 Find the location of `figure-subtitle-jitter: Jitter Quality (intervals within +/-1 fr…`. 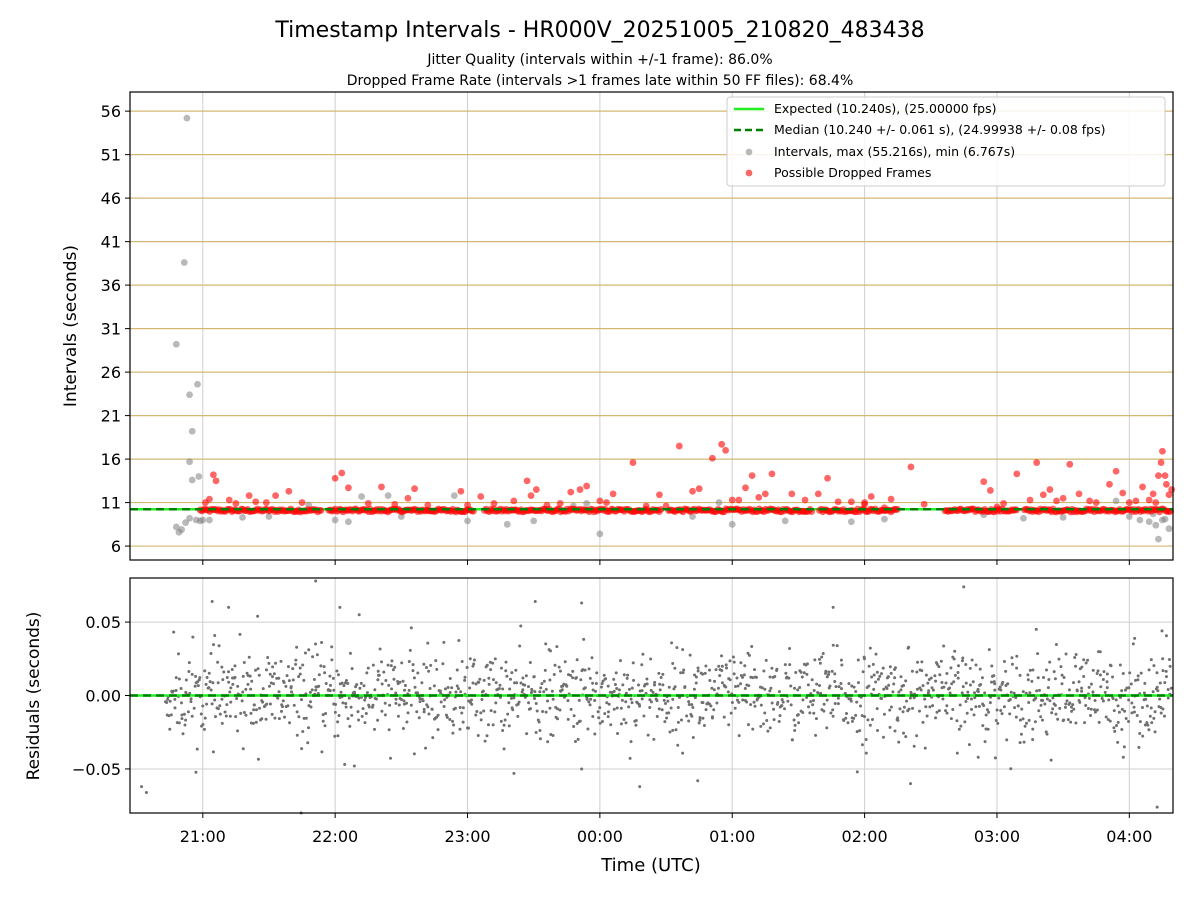

figure-subtitle-jitter: Jitter Quality (intervals within +/-1 fr… is located at coordinates (599, 60).